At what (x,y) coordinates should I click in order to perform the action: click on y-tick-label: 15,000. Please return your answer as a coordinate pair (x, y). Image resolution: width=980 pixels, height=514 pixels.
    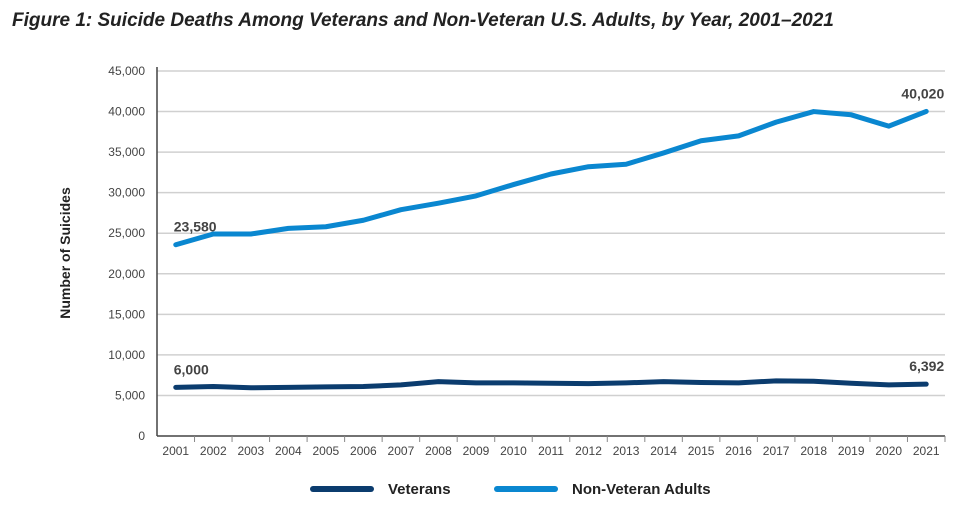
    Looking at the image, I should click on (126, 314).